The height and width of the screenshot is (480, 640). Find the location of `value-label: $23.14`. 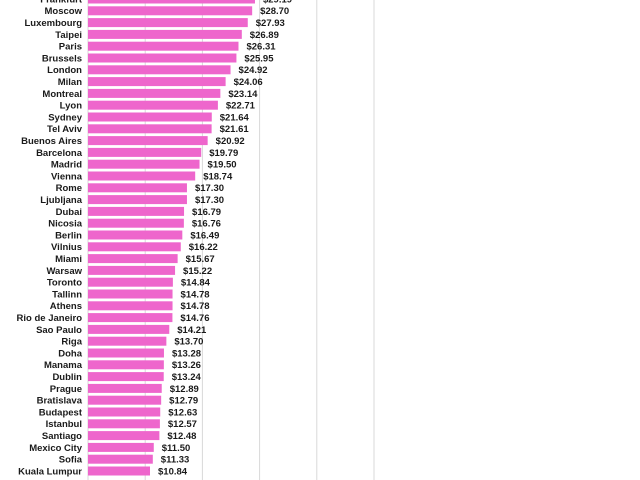

value-label: $23.14 is located at coordinates (243, 94).